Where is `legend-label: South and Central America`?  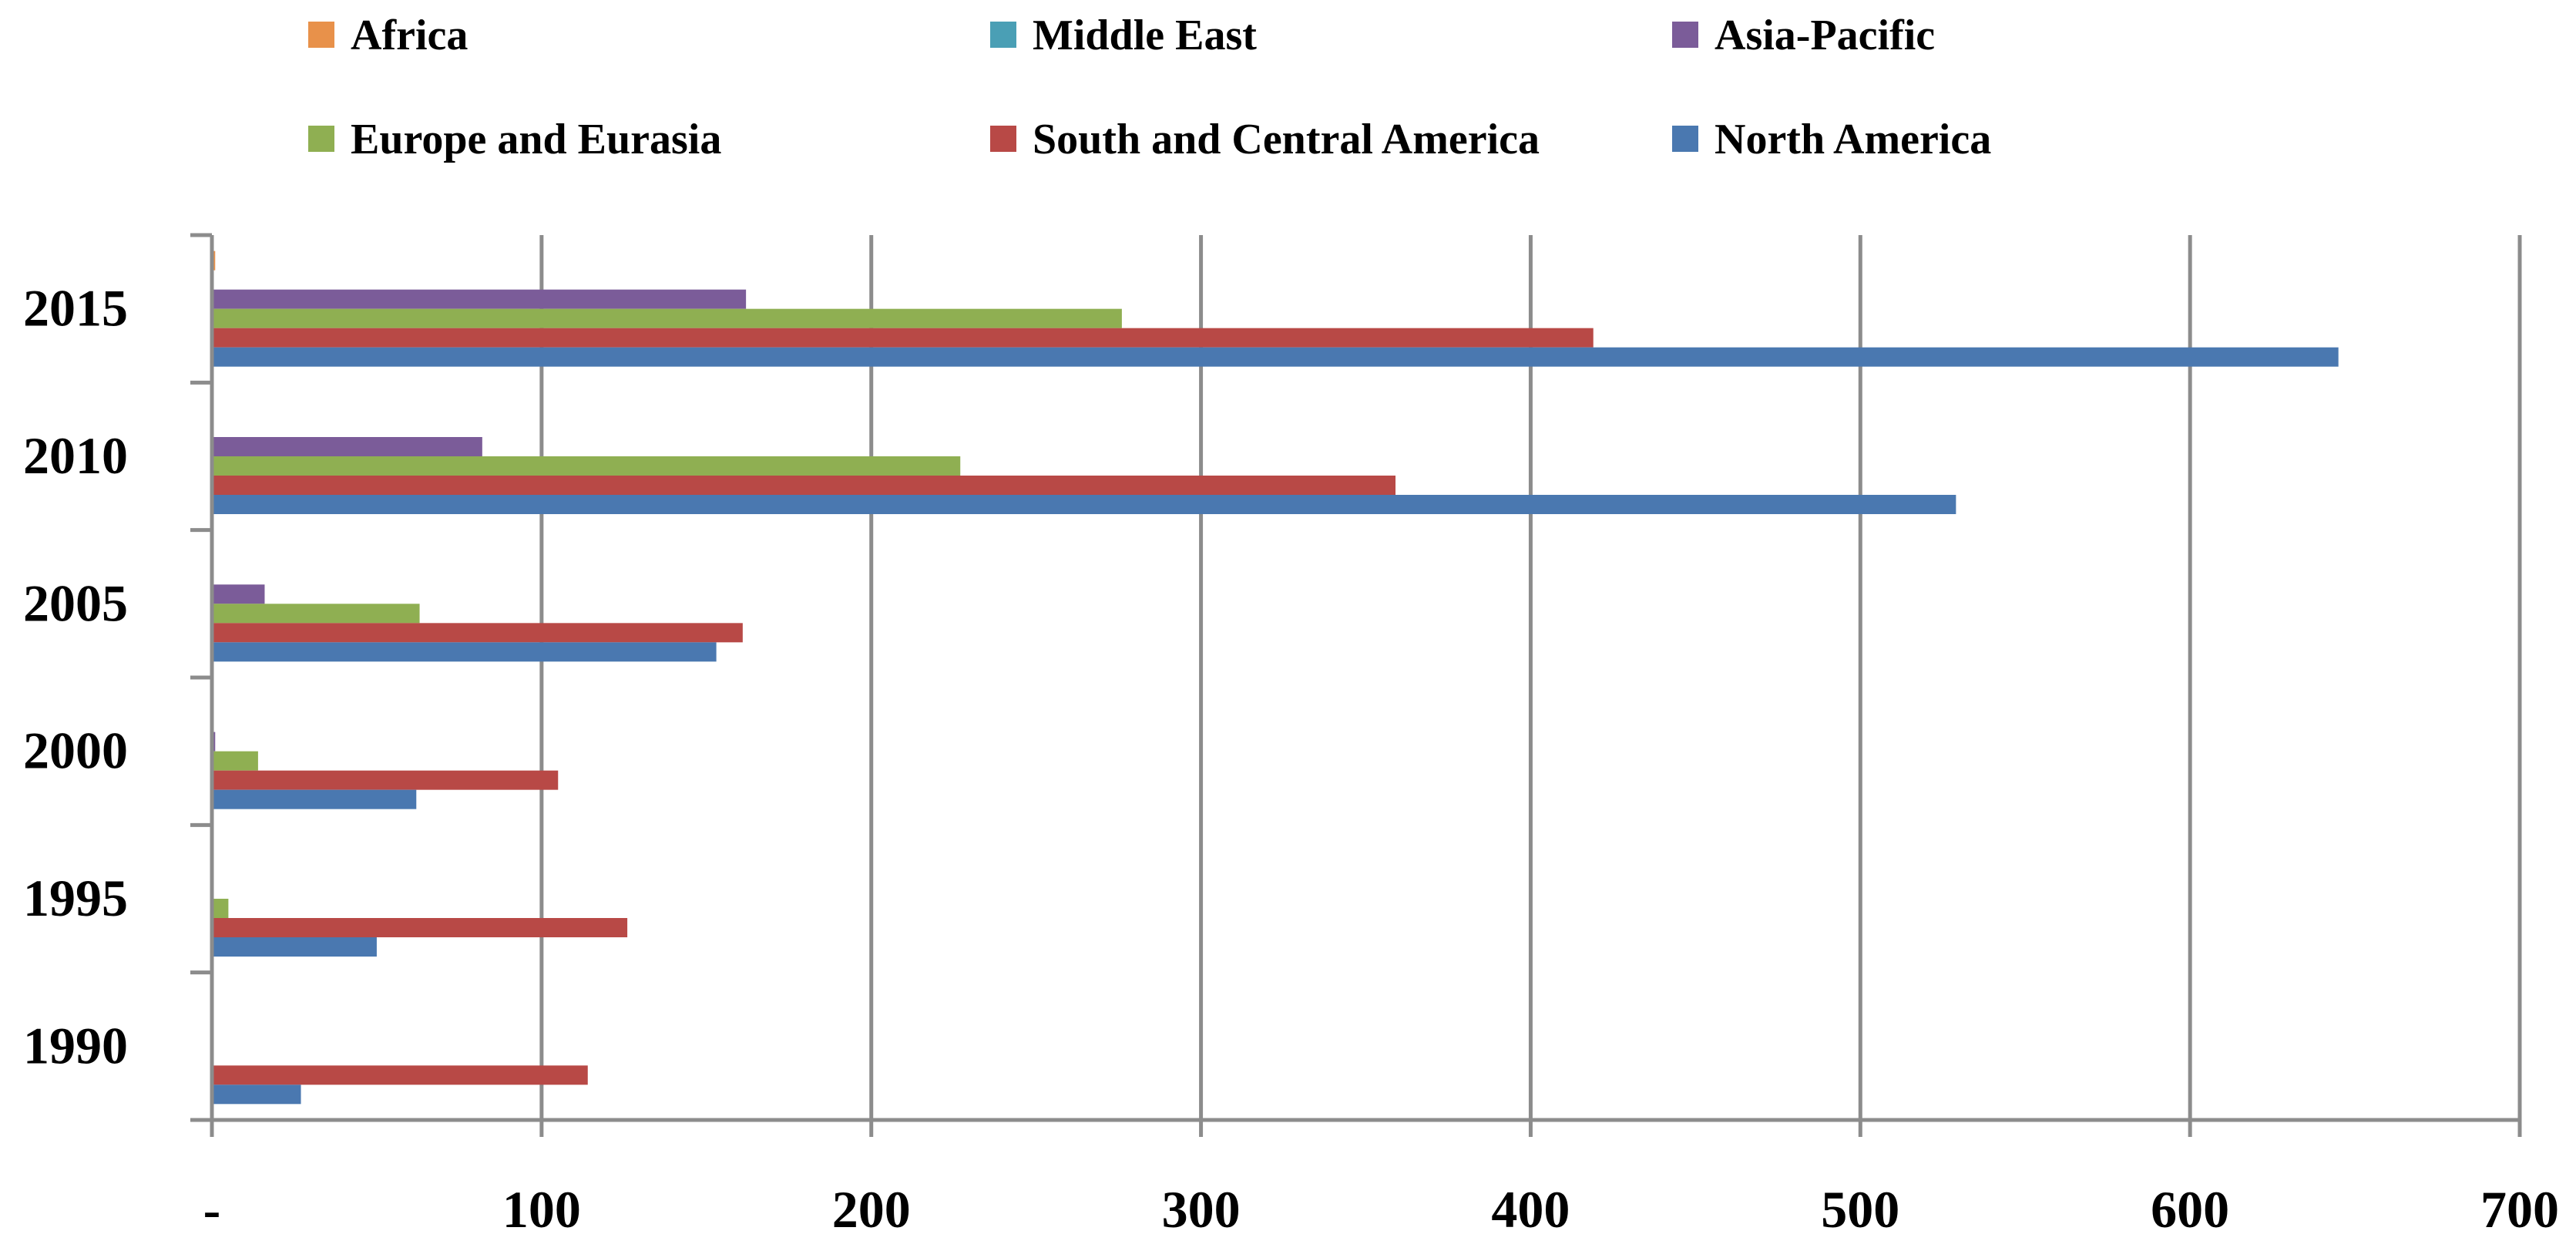 legend-label: South and Central America is located at coordinates (1286, 139).